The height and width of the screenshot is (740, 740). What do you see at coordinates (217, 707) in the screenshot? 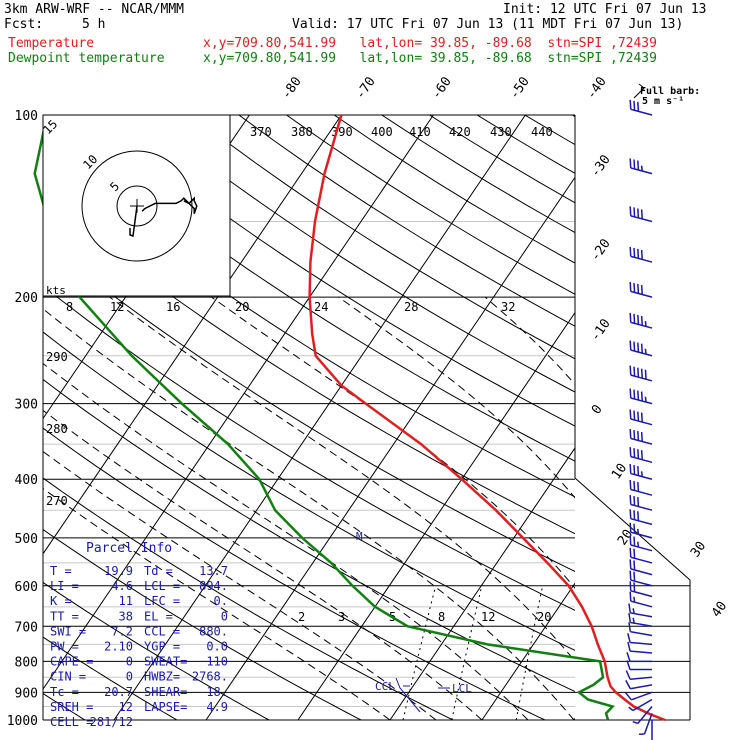
I see `parcel-info-value: 4.9` at bounding box center [217, 707].